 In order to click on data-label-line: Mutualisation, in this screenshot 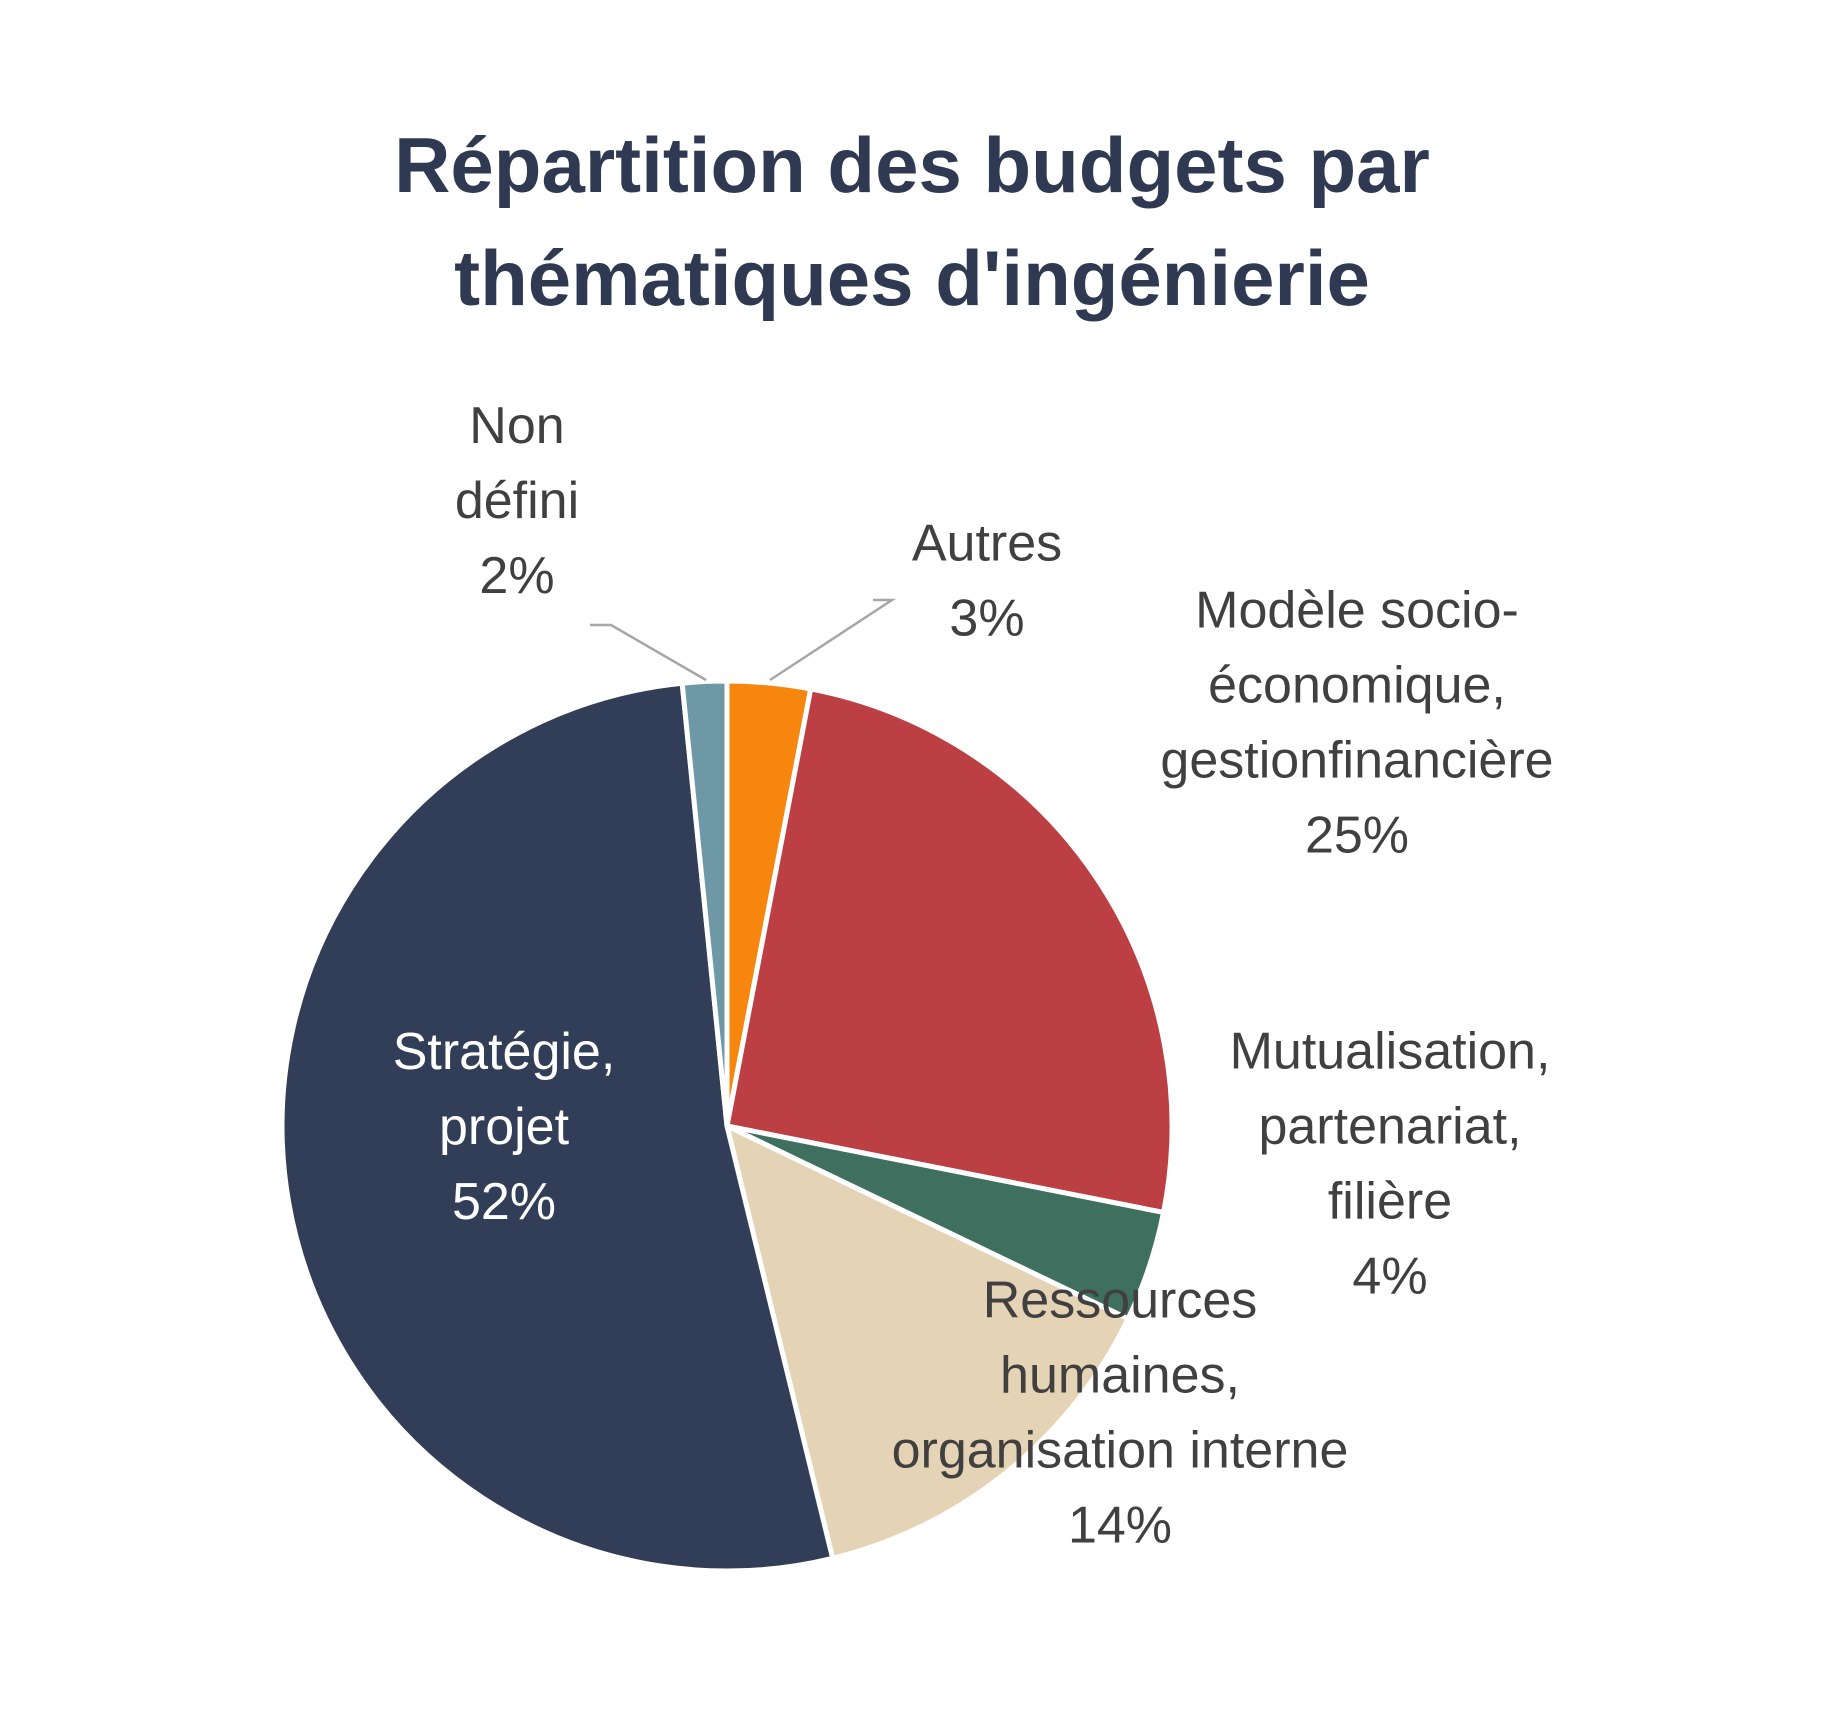, I will do `click(1390, 1052)`.